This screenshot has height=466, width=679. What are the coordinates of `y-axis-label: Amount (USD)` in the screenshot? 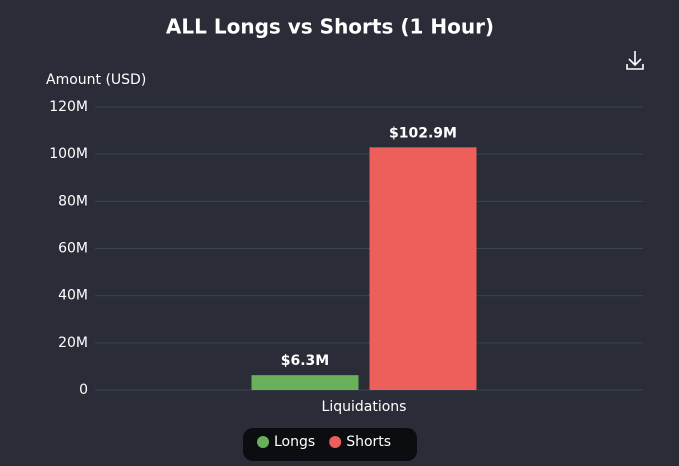 It's located at (96, 80).